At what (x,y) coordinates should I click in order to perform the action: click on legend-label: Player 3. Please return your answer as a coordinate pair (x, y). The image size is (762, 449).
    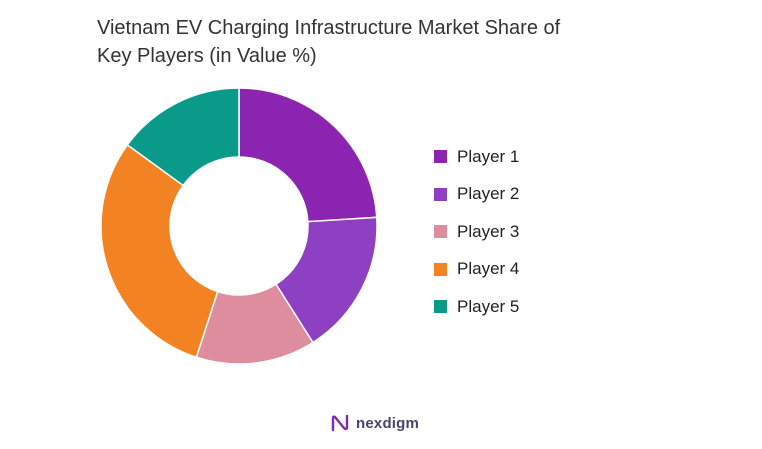
    Looking at the image, I should click on (488, 231).